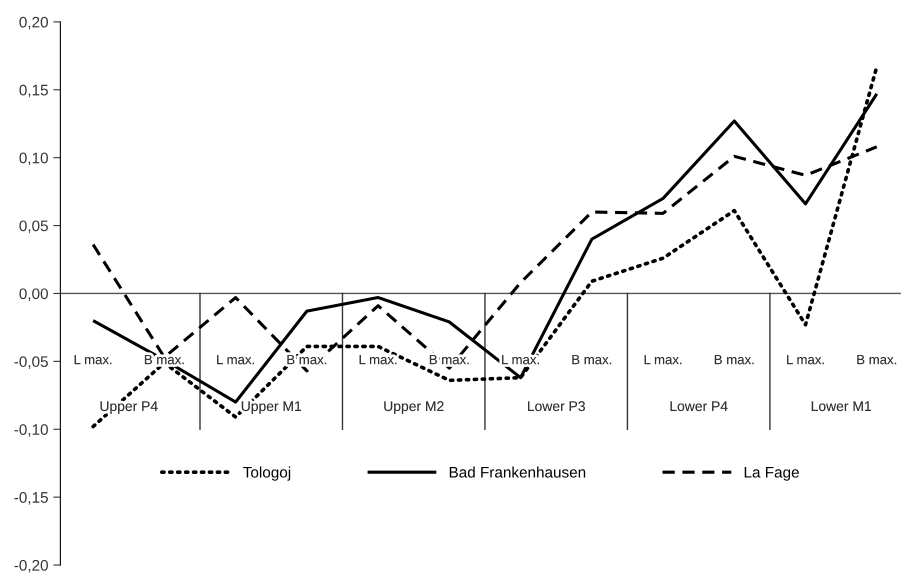 The height and width of the screenshot is (576, 901). Describe the element at coordinates (31, 430) in the screenshot. I see `y-tick-label: -0,10` at that location.